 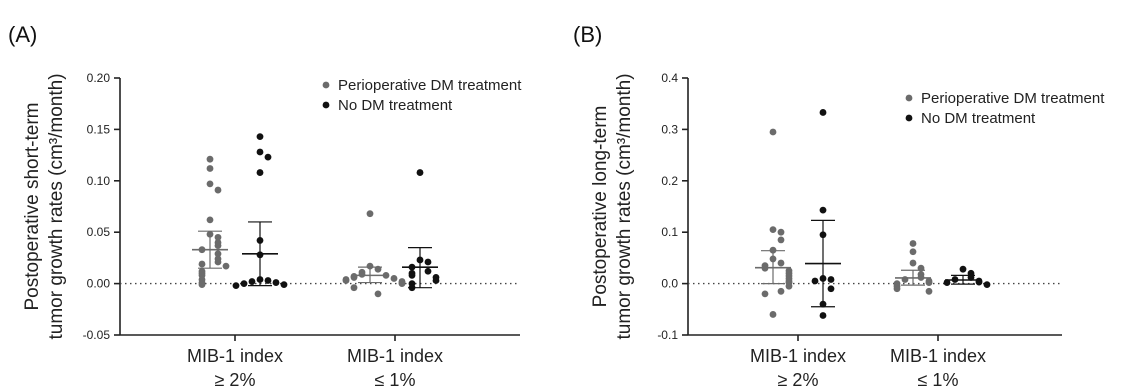 What do you see at coordinates (669, 232) in the screenshot?
I see `y-tick-label: 0.1` at bounding box center [669, 232].